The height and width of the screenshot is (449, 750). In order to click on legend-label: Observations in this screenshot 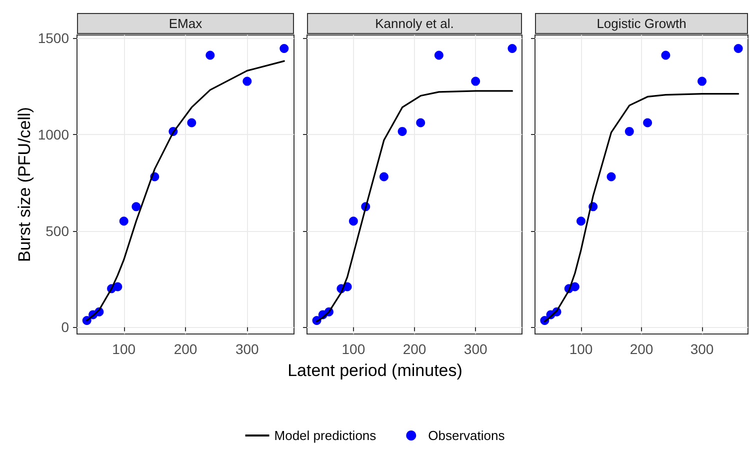, I will do `click(467, 435)`.